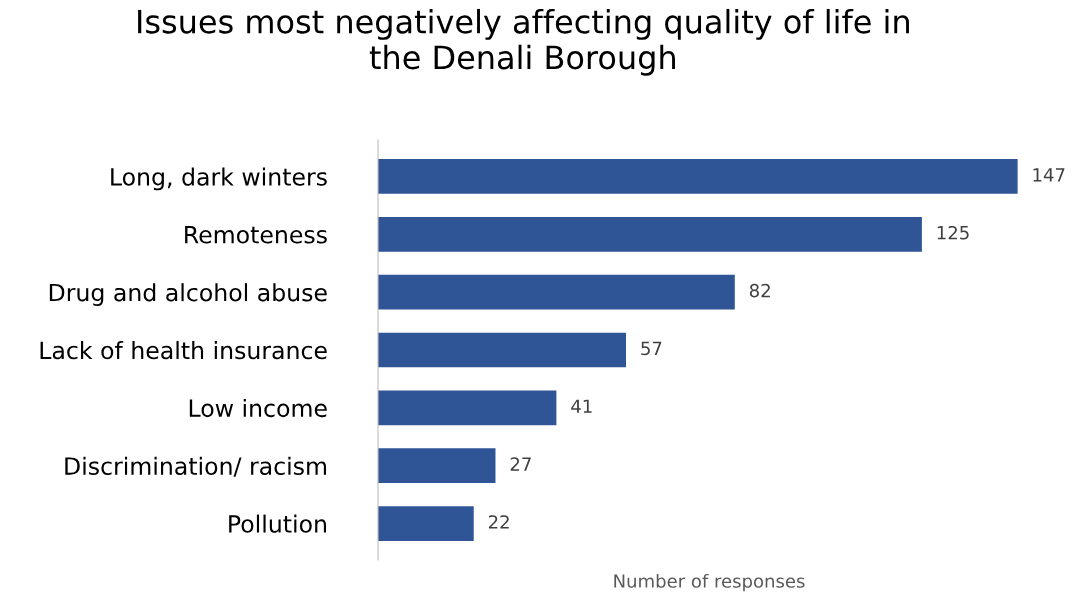 The image size is (1079, 596). I want to click on data-label: 22, so click(498, 522).